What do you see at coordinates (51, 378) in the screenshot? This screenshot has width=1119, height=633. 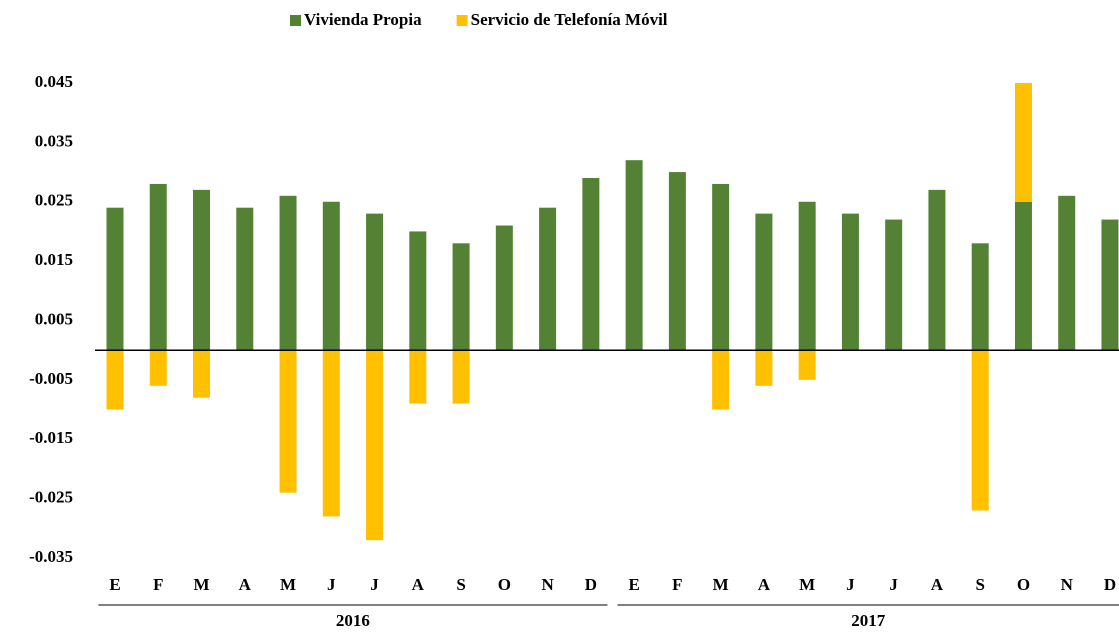 I see `y-tick-label: -0.005` at bounding box center [51, 378].